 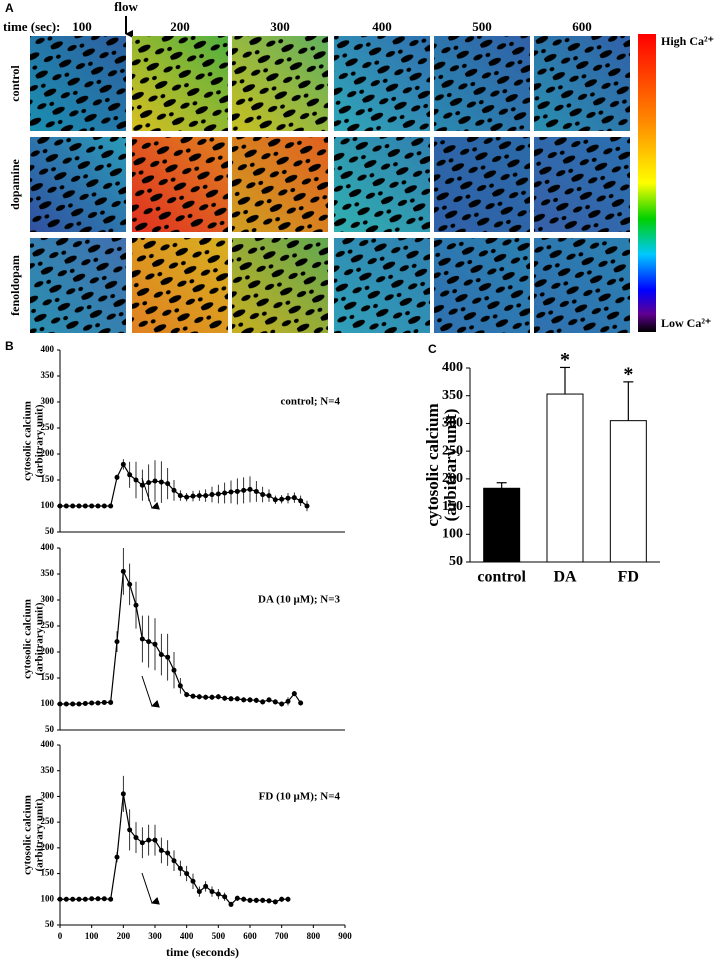 What do you see at coordinates (687, 41) in the screenshot?
I see `colorbar-high: High Ca²⁺` at bounding box center [687, 41].